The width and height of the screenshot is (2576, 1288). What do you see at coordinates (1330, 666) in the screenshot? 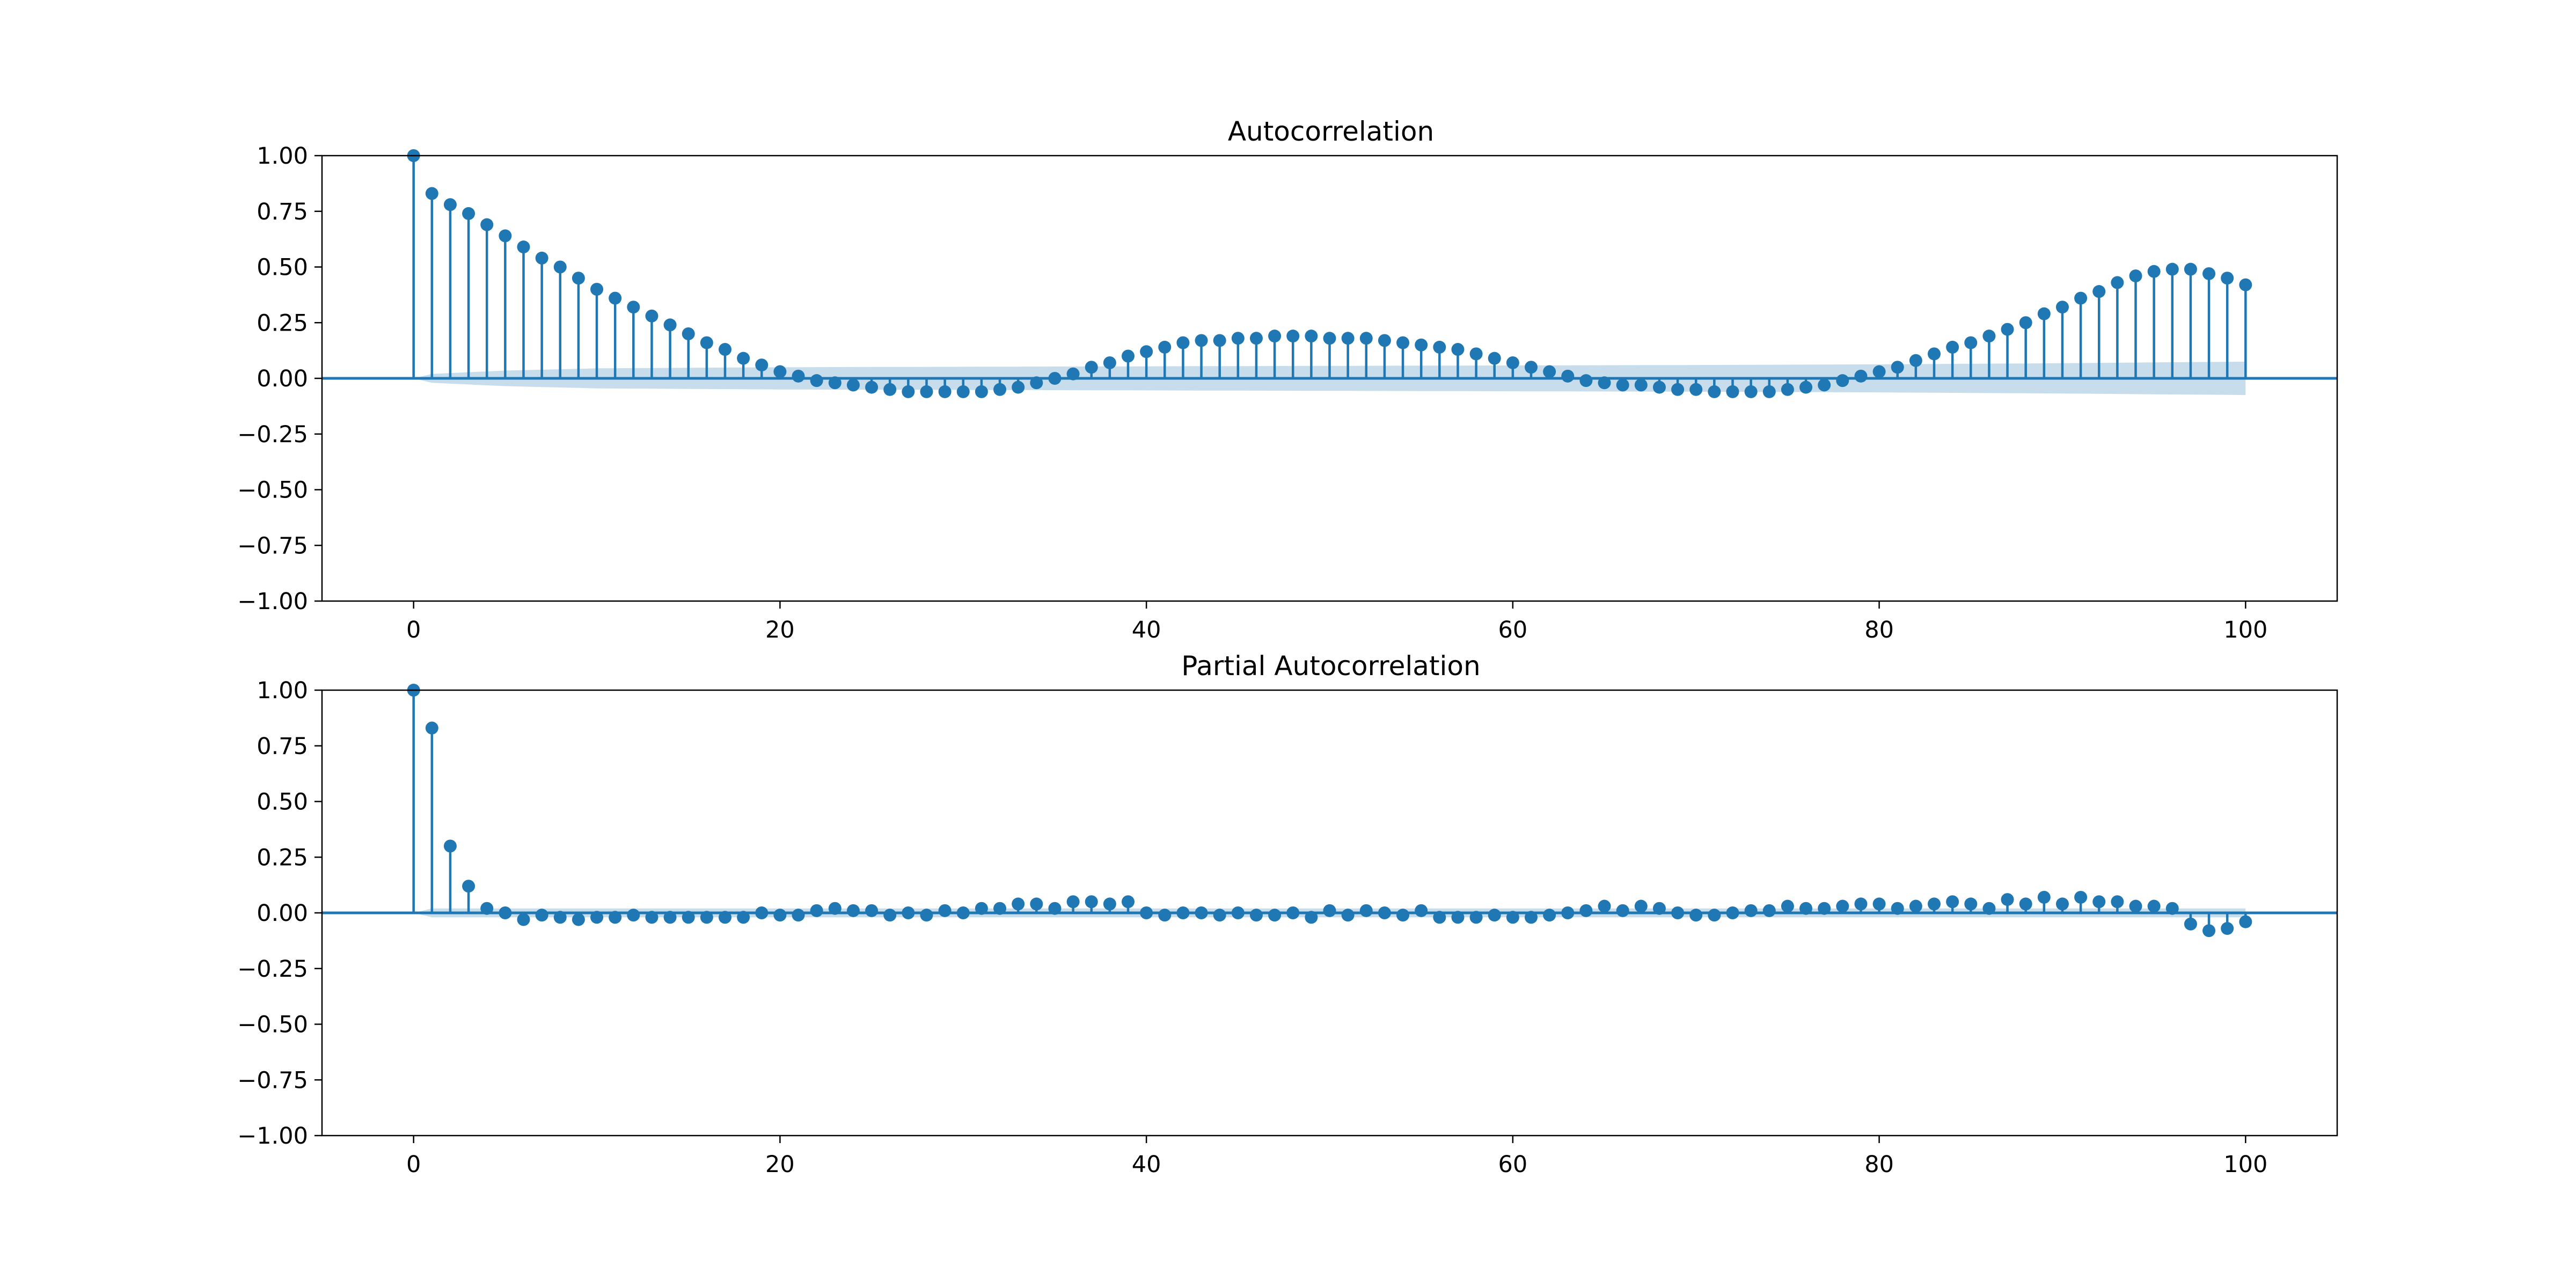
I see `partial-autocorrelation-title: Partial Autocorrelation` at bounding box center [1330, 666].